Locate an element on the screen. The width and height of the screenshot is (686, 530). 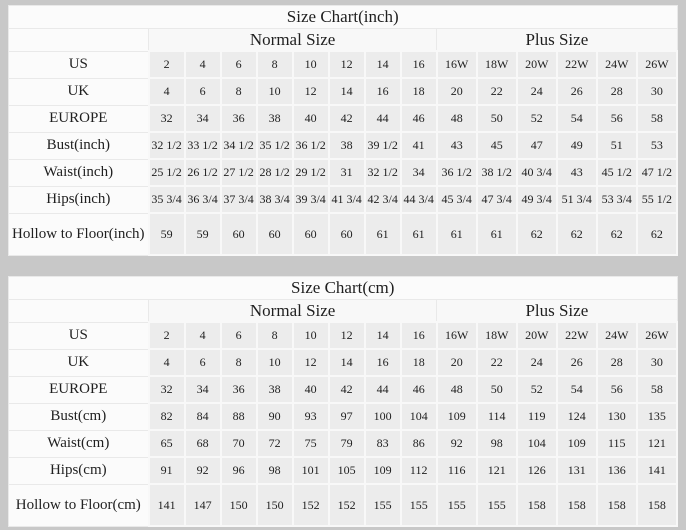
size-value-cell: 42 is located at coordinates (346, 389).